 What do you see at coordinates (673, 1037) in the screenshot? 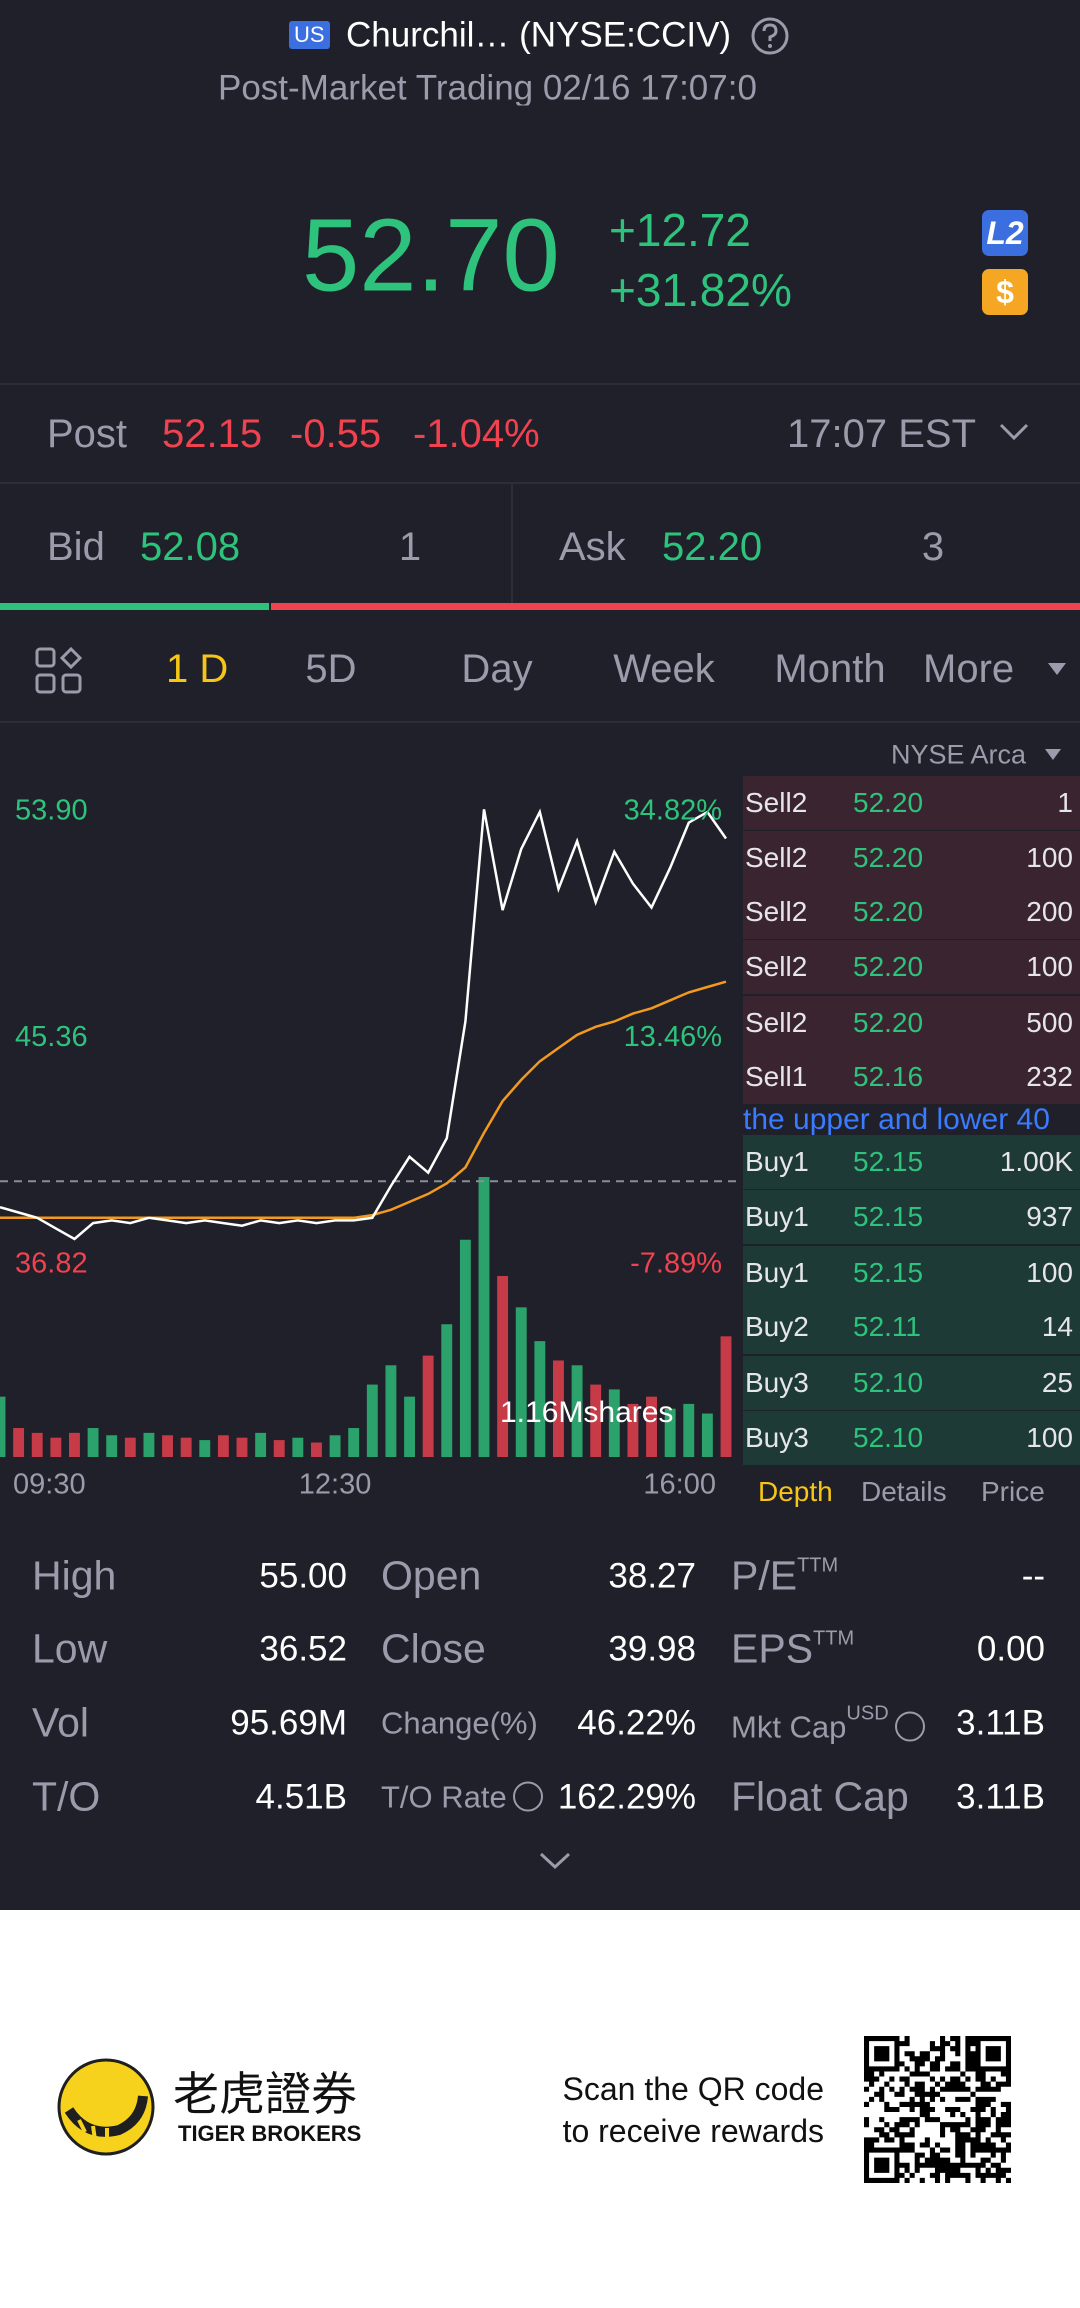
I see `y2-tick-label: 13.46%` at bounding box center [673, 1037].